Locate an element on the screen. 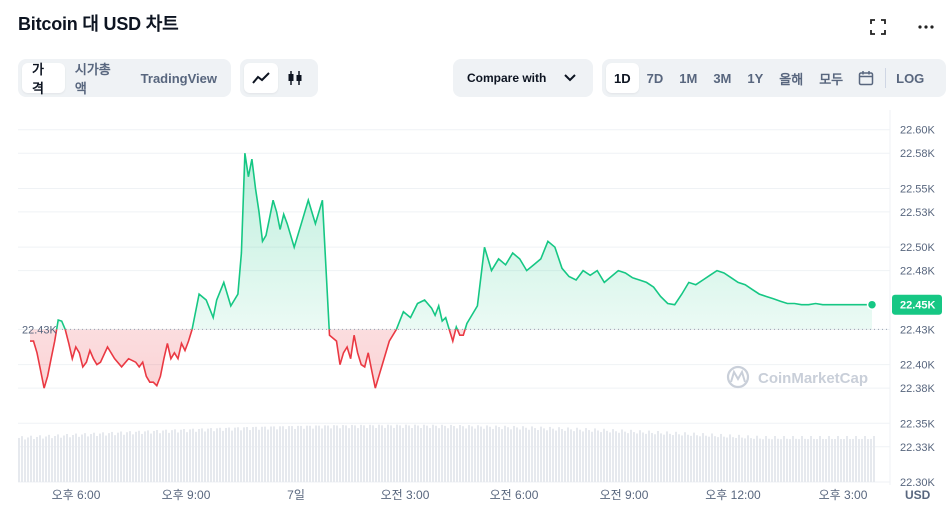 The image size is (950, 508). x-tick-label: 오전 9:00 is located at coordinates (624, 495).